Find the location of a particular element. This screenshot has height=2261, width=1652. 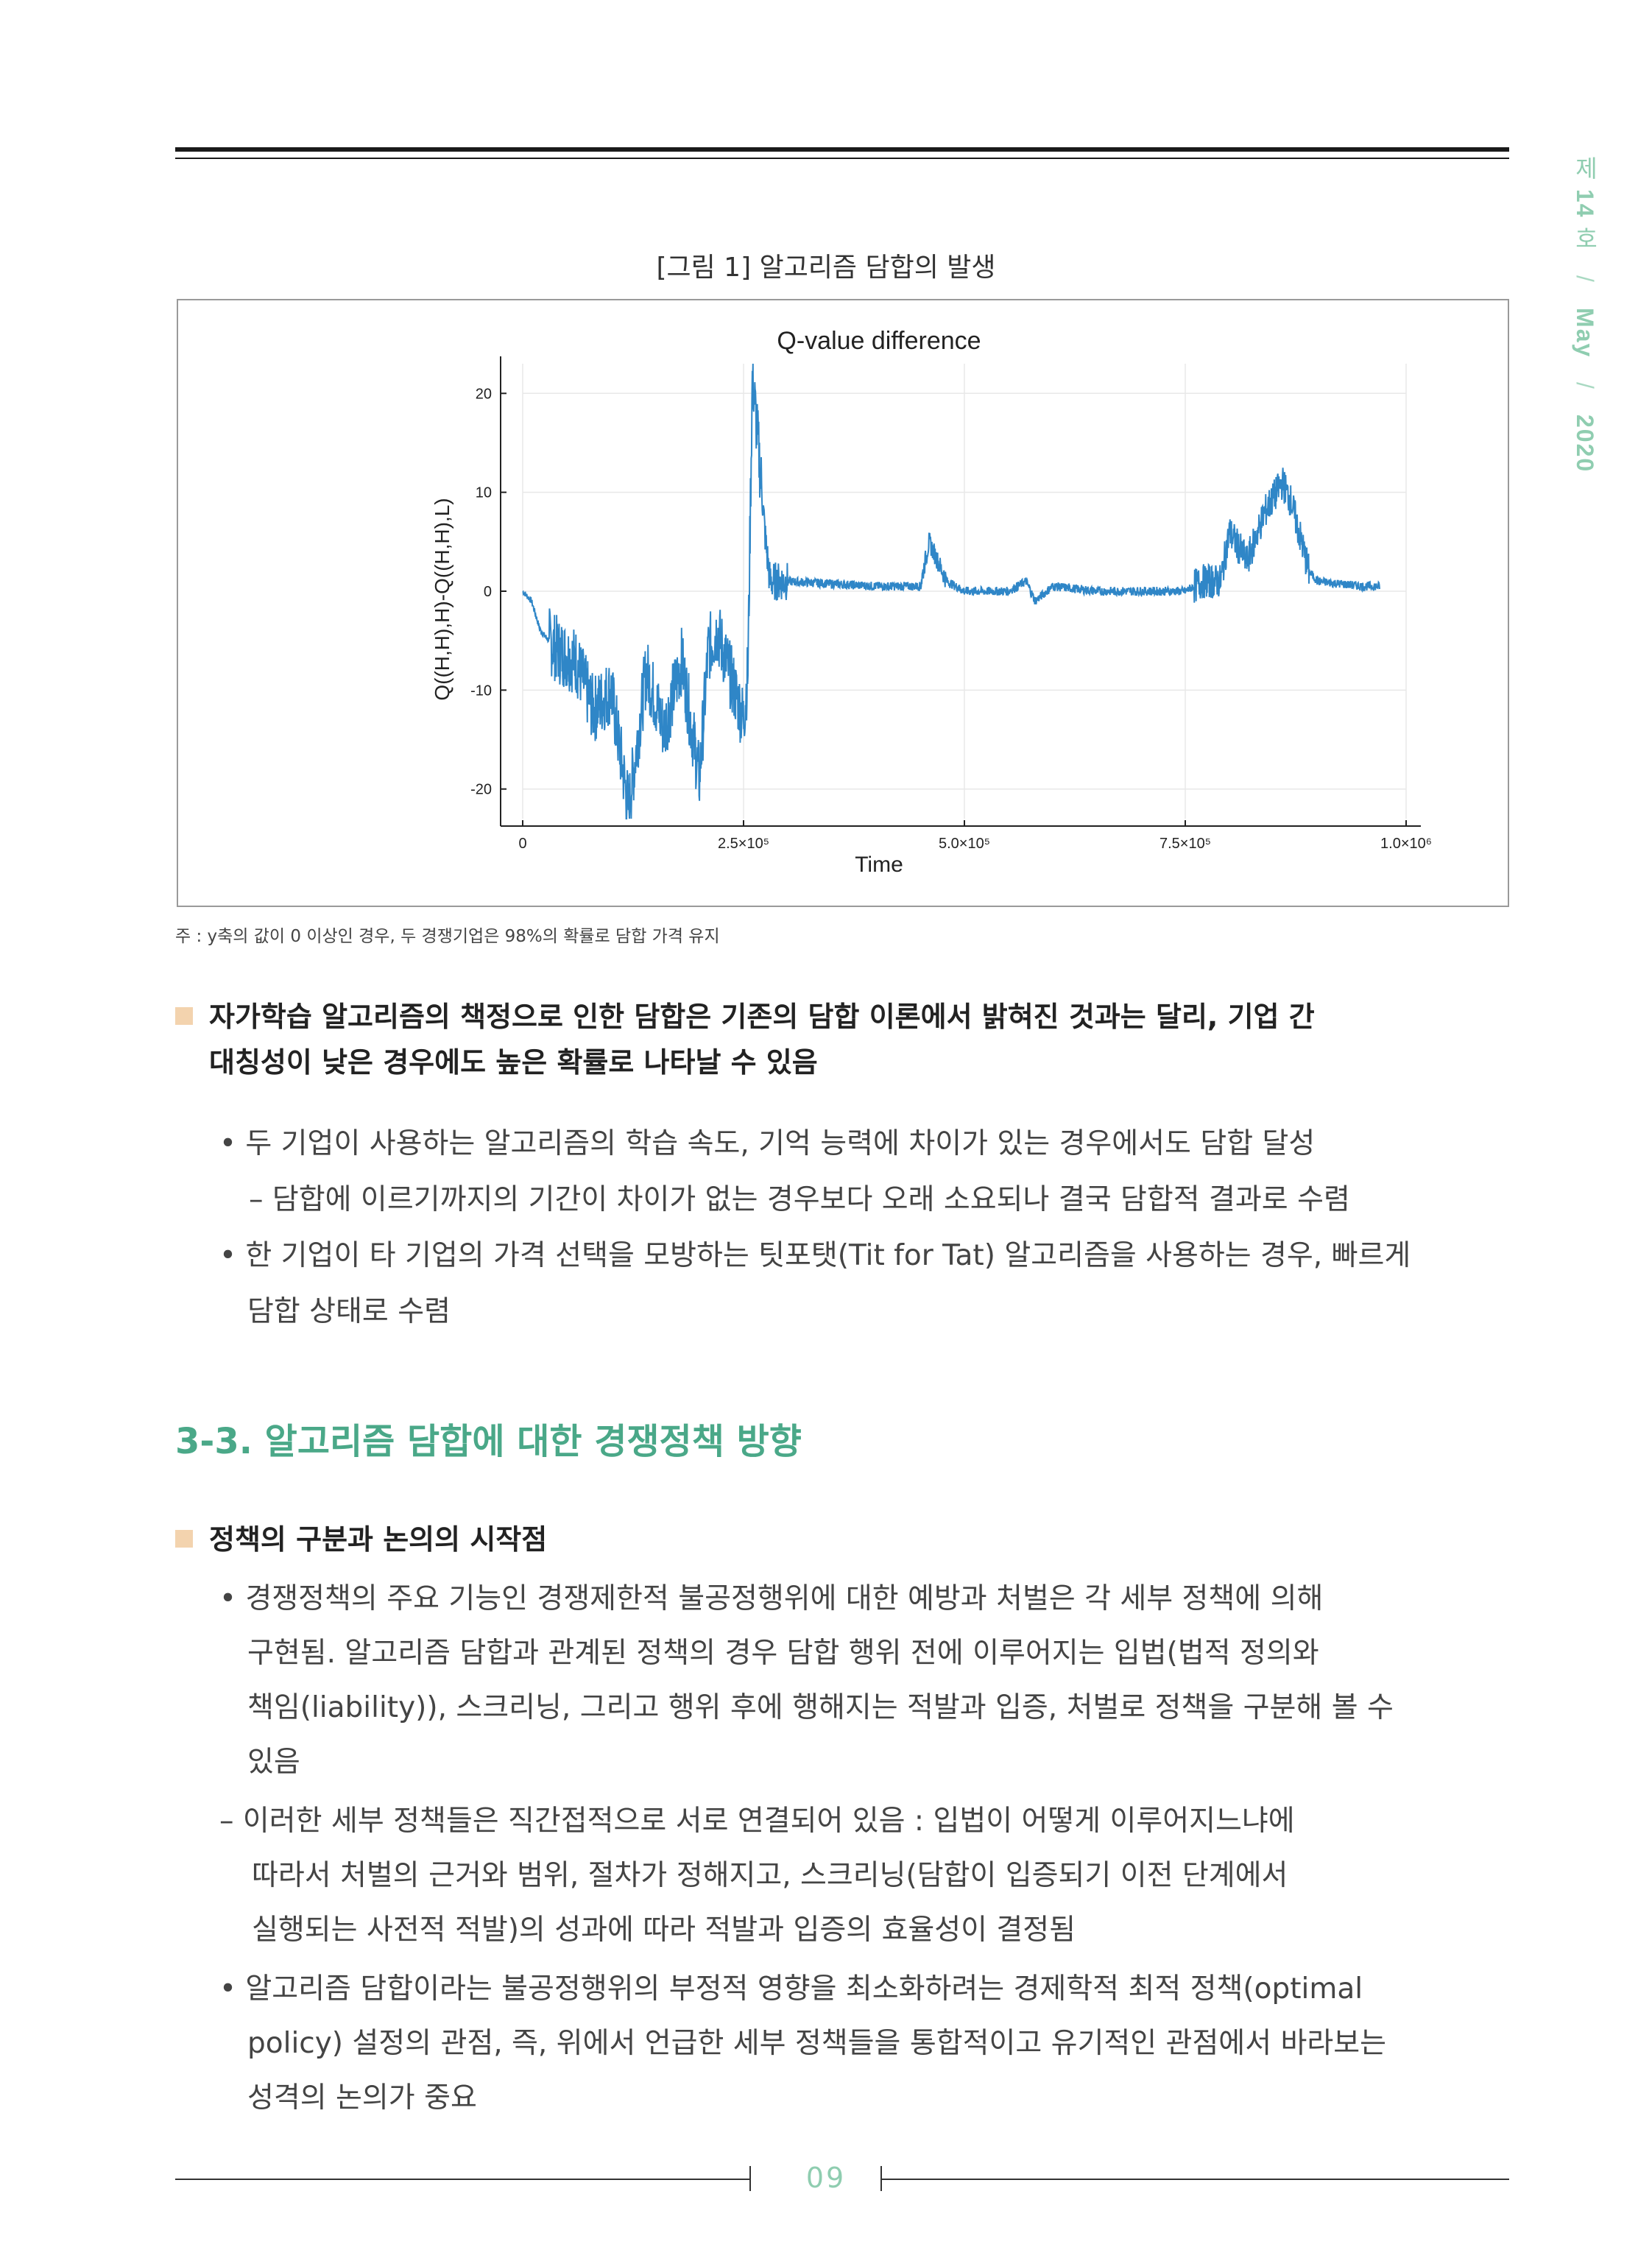

x-tick-label: 2.5×10⁵ is located at coordinates (743, 844).